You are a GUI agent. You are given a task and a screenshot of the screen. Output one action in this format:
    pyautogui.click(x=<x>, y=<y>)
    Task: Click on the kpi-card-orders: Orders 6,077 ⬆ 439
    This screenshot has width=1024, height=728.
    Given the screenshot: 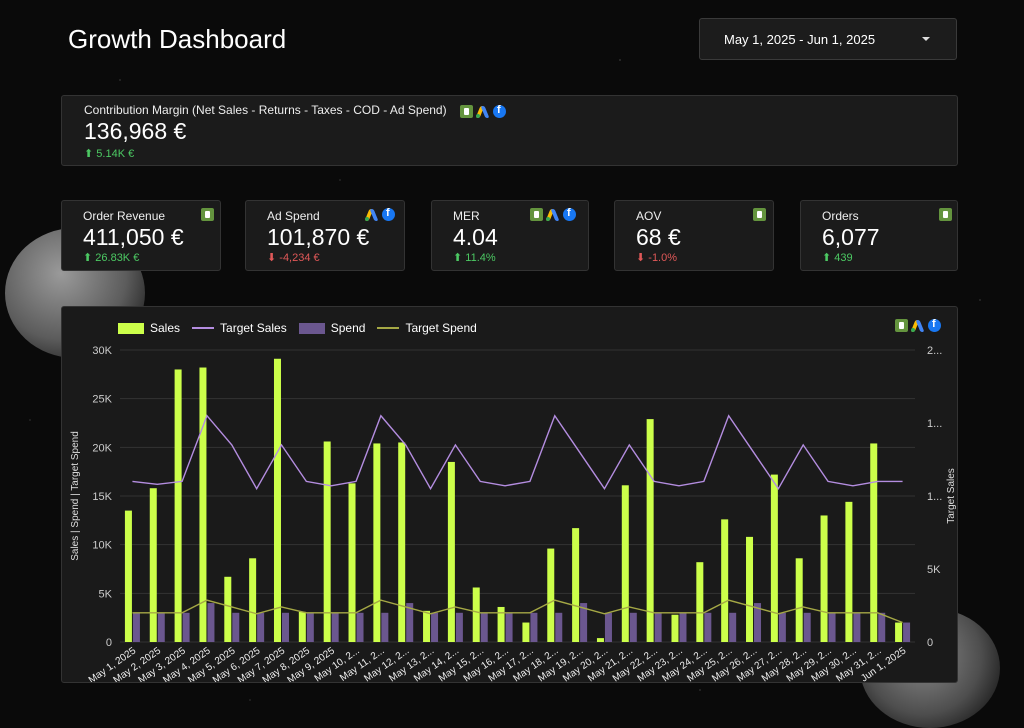 What is the action you would take?
    pyautogui.click(x=879, y=235)
    